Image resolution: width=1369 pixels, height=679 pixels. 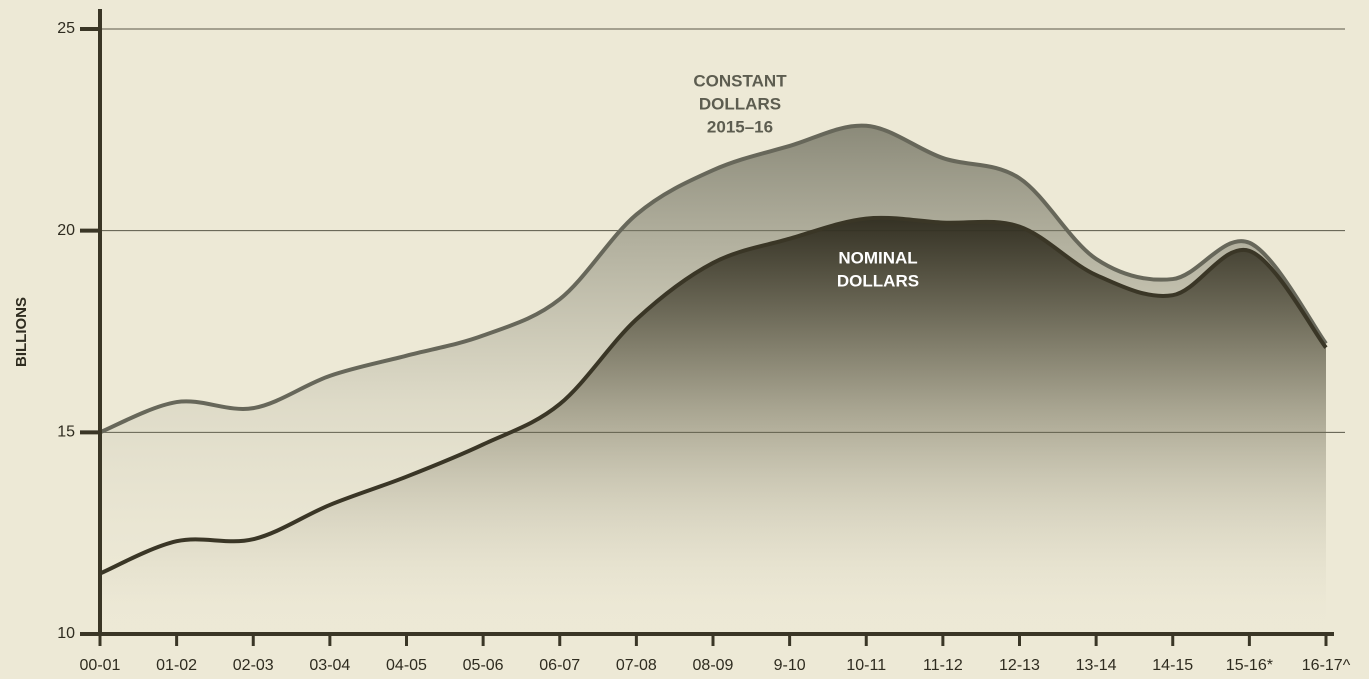 What do you see at coordinates (406, 665) in the screenshot?
I see `x-tick-label: 04-05` at bounding box center [406, 665].